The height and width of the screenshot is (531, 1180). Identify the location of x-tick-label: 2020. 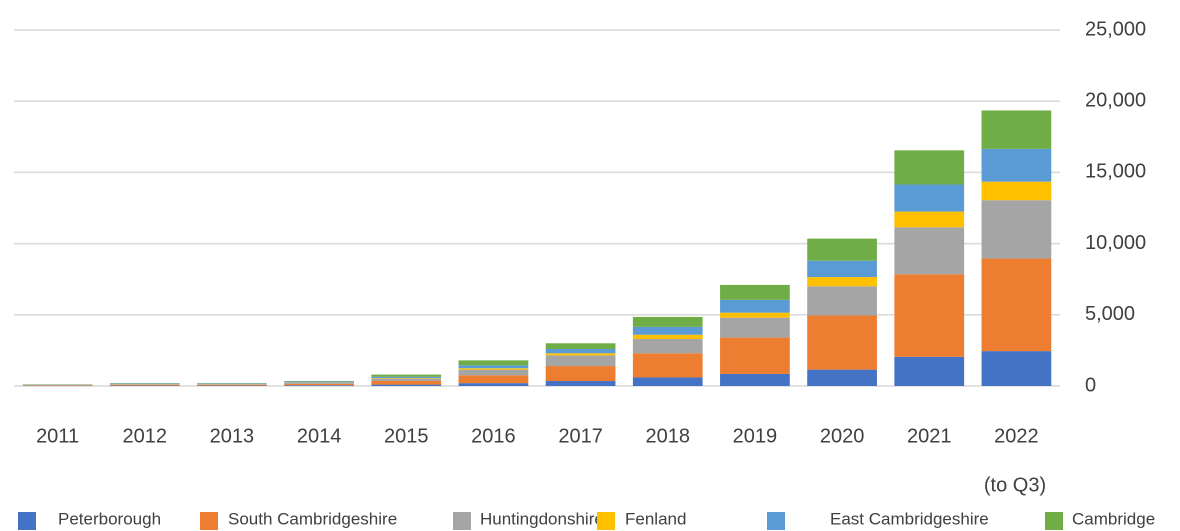
(842, 436).